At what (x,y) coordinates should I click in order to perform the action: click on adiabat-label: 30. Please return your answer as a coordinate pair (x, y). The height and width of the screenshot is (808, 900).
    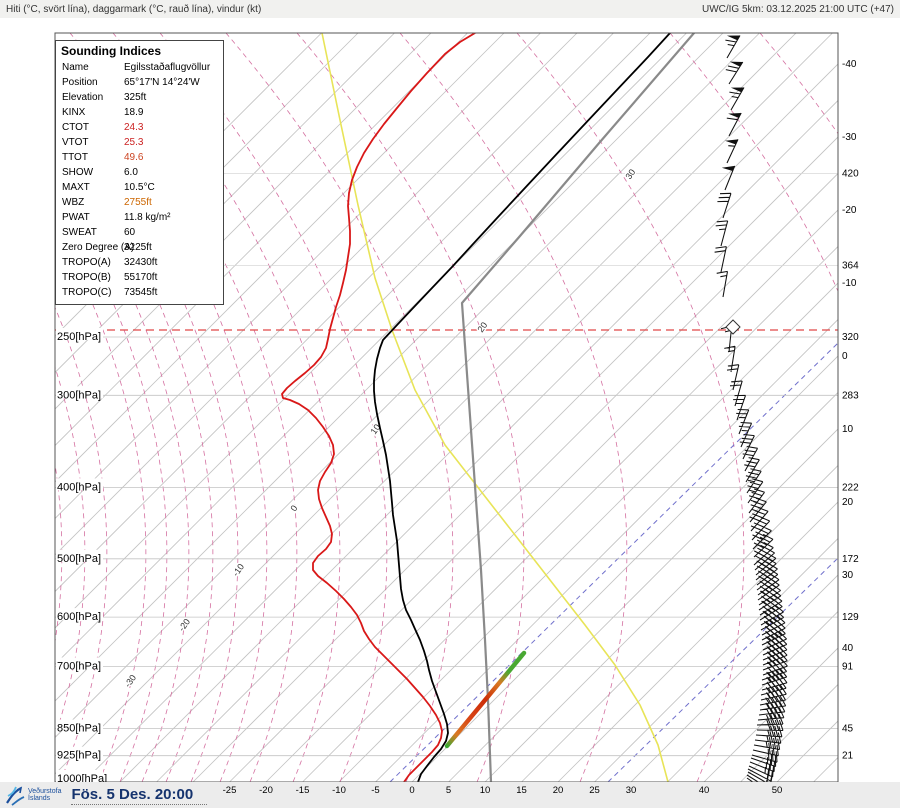
    Looking at the image, I should click on (630, 174).